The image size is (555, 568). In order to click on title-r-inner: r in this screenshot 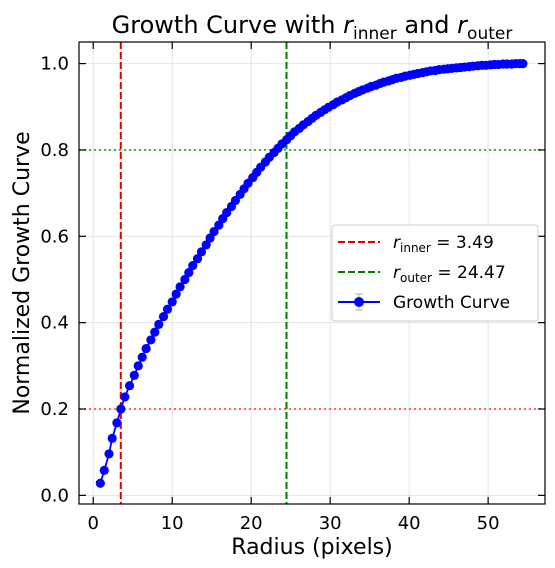, I will do `click(349, 25)`.